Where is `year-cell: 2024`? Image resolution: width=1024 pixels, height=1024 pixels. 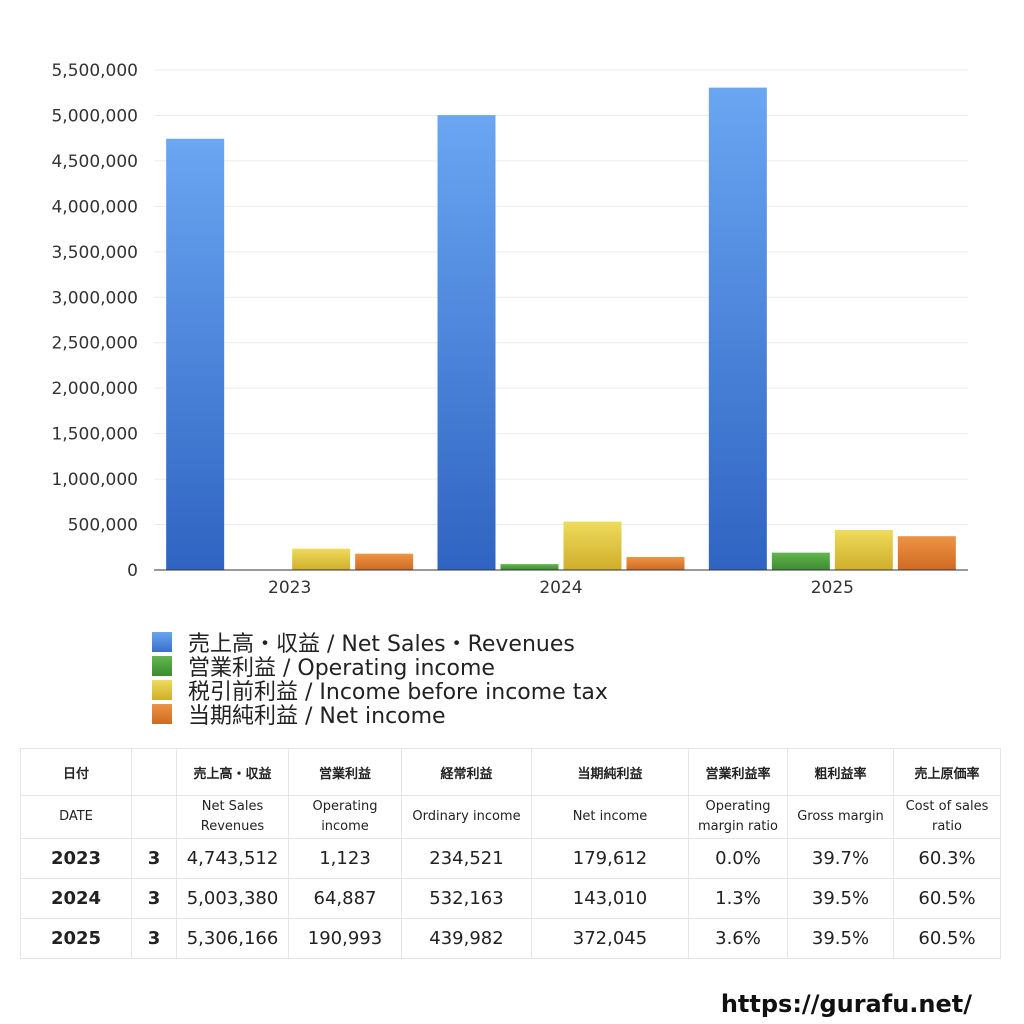
year-cell: 2024 is located at coordinates (76, 898).